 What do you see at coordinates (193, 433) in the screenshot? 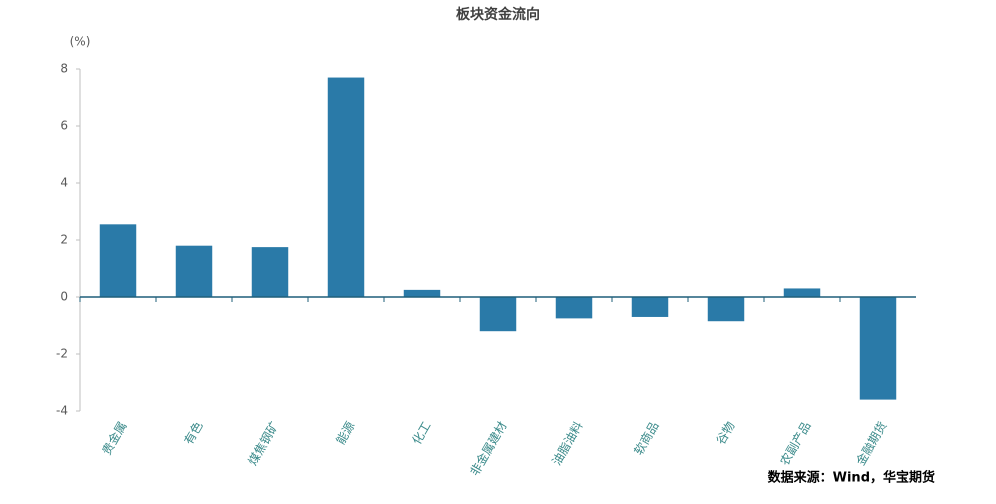
I see `x-tick-label: 有色` at bounding box center [193, 433].